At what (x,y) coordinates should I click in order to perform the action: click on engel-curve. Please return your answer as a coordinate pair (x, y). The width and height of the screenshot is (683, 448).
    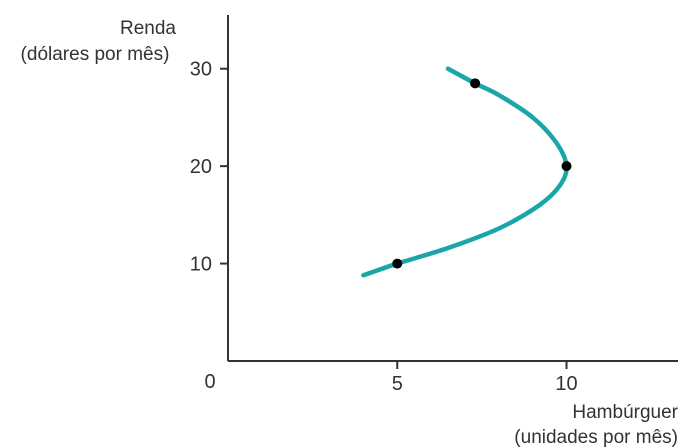
    Looking at the image, I should click on (465, 172).